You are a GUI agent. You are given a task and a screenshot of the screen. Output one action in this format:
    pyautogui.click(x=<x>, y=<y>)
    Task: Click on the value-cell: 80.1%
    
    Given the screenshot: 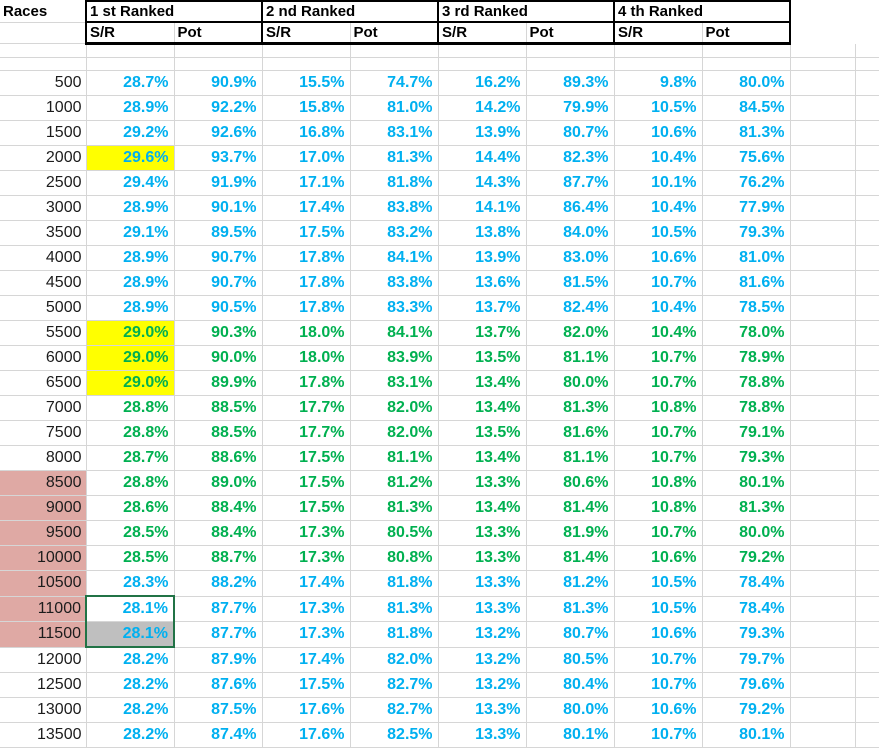 What is the action you would take?
    pyautogui.click(x=746, y=483)
    